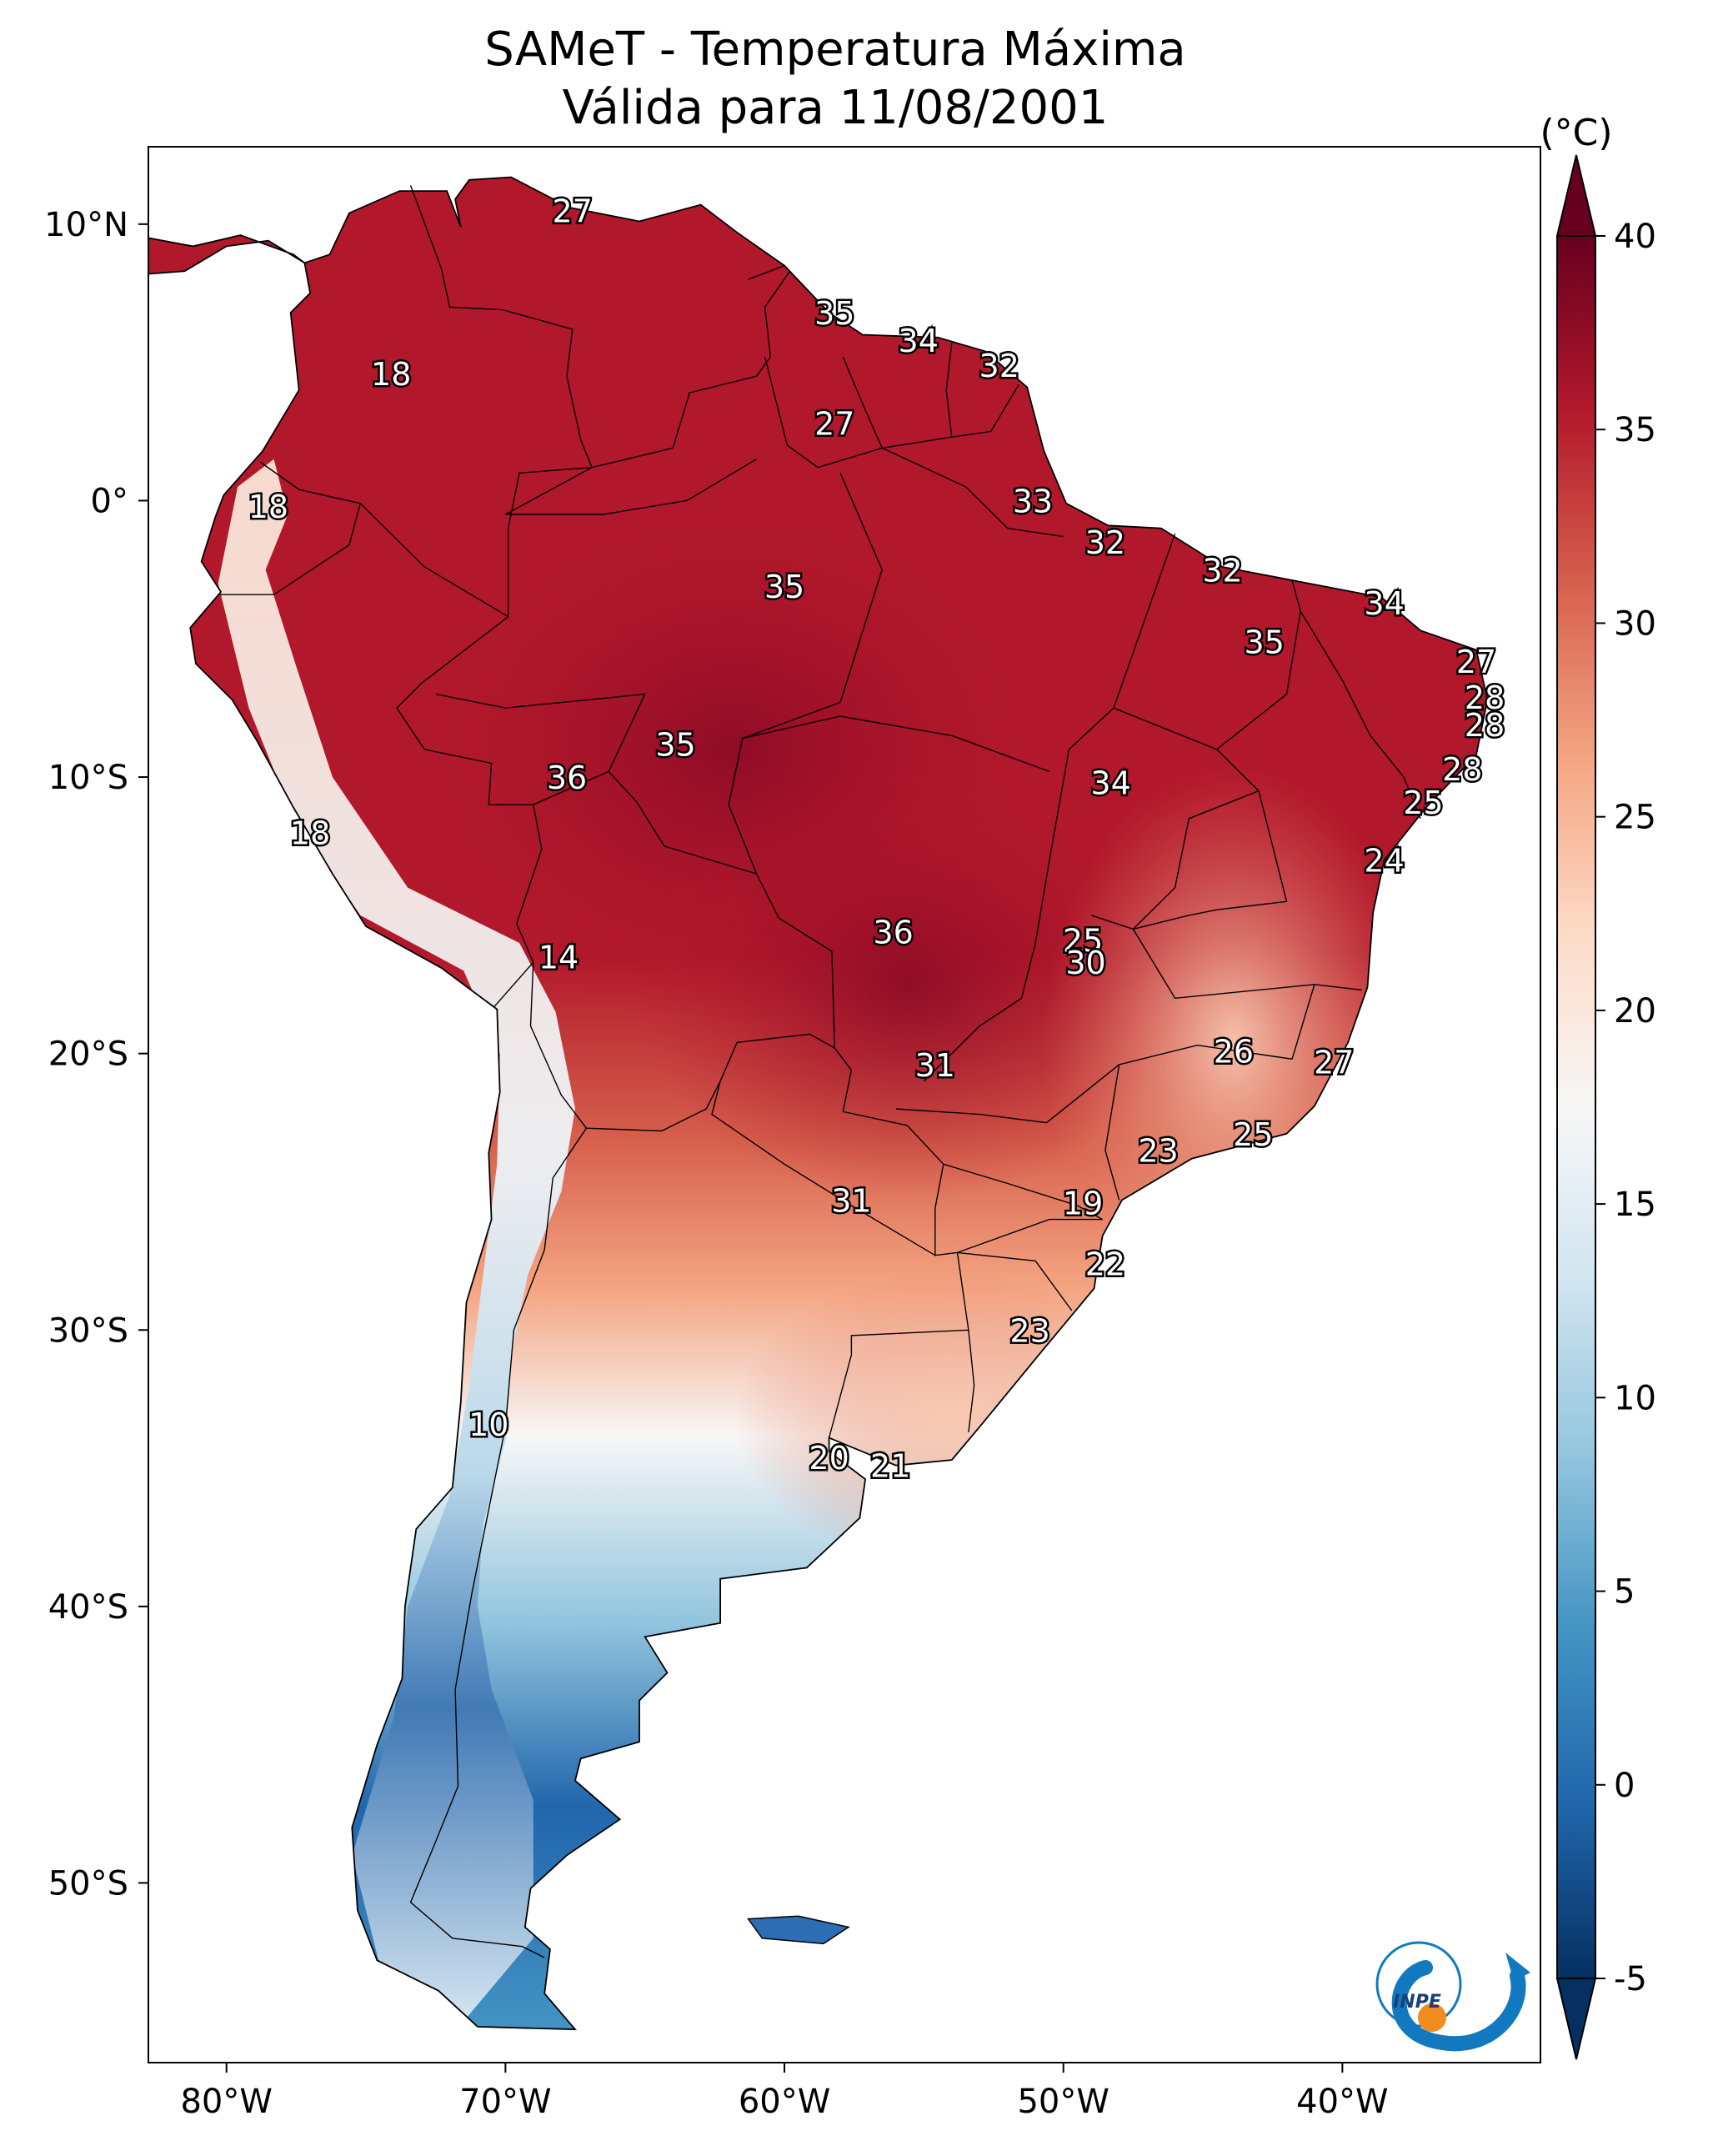 The width and height of the screenshot is (1723, 2156). Describe the element at coordinates (1630, 1979) in the screenshot. I see `colorbar-tick-label: -5` at that location.